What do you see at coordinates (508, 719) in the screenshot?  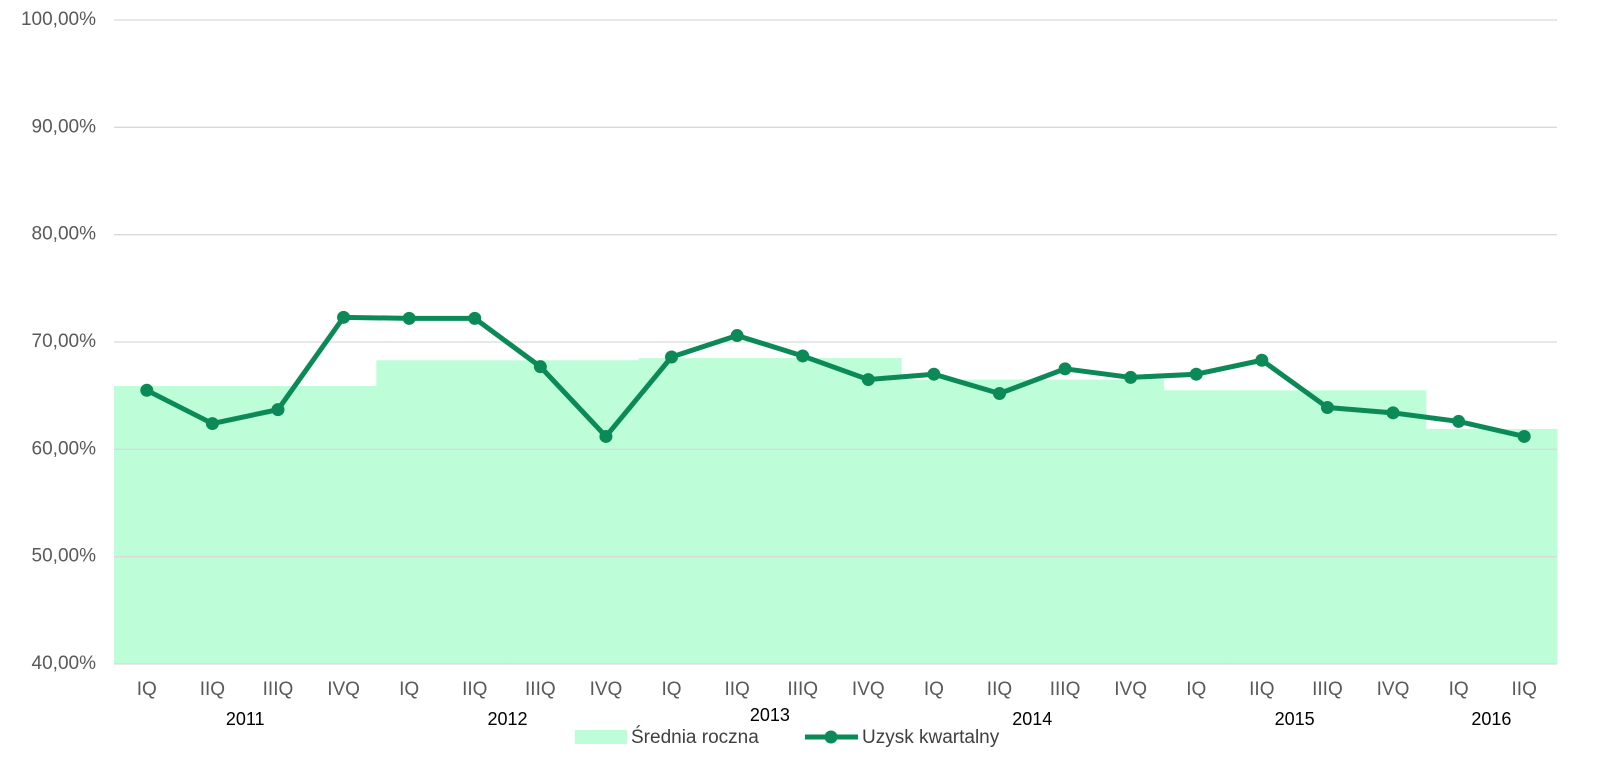 I see `year-label: 2012` at bounding box center [508, 719].